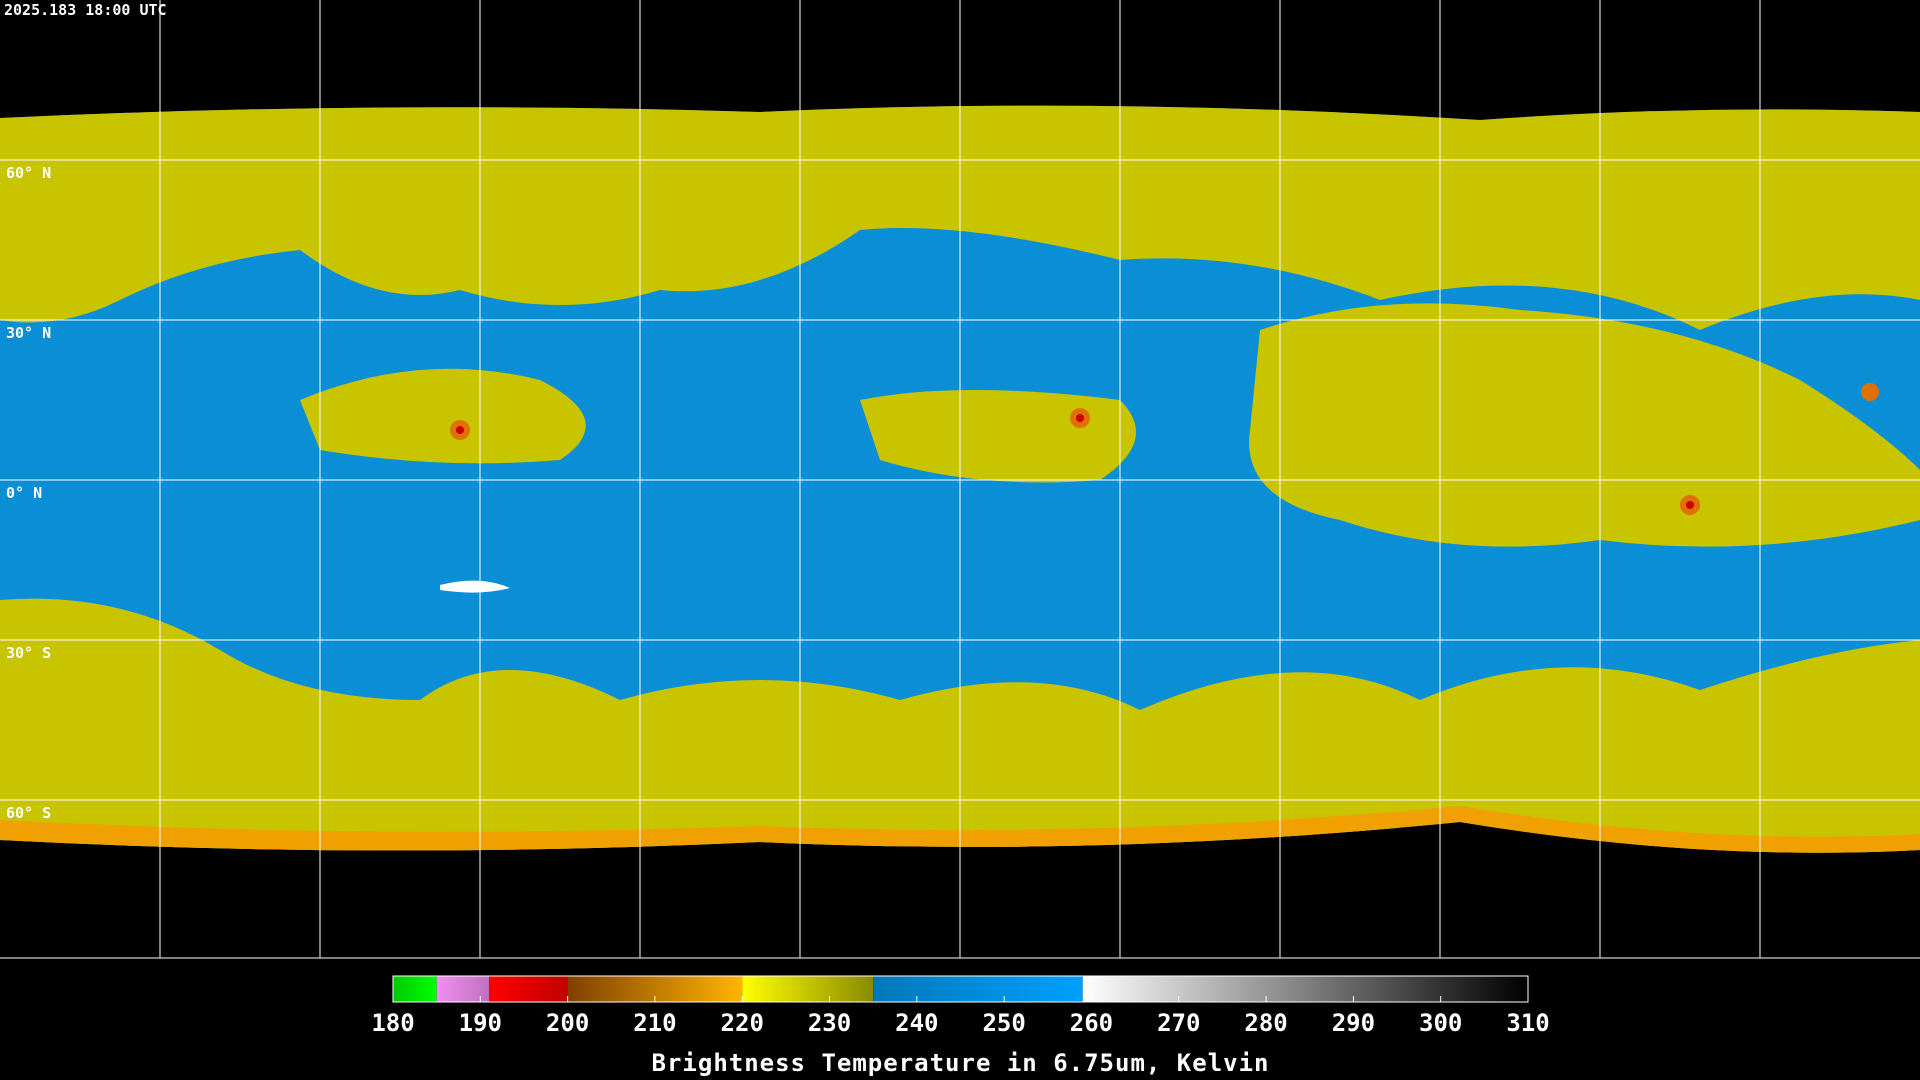  What do you see at coordinates (1353, 1023) in the screenshot?
I see `colorbar-tick-label: 290` at bounding box center [1353, 1023].